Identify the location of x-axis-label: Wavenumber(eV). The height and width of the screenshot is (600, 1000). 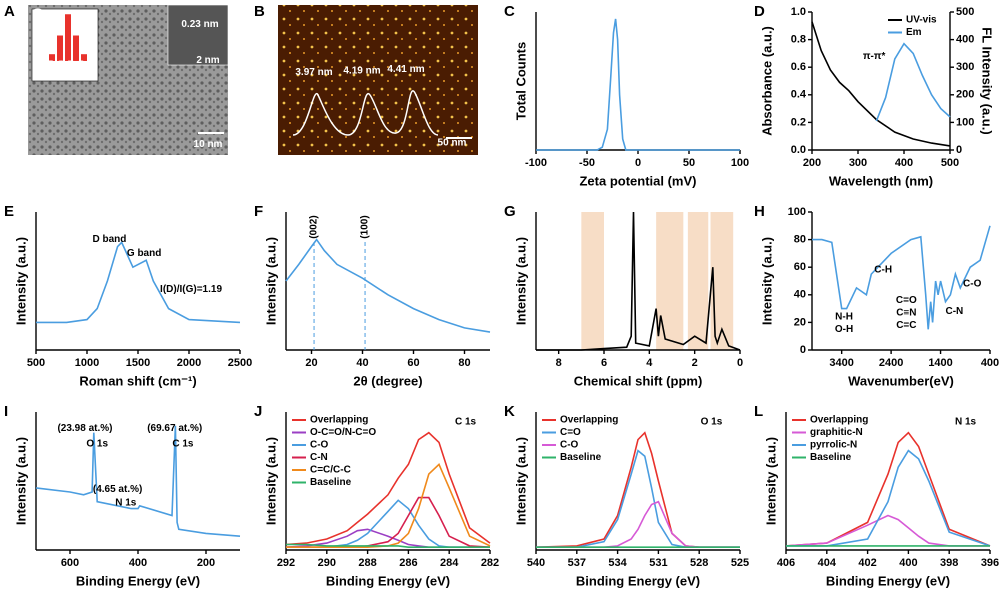
(901, 380).